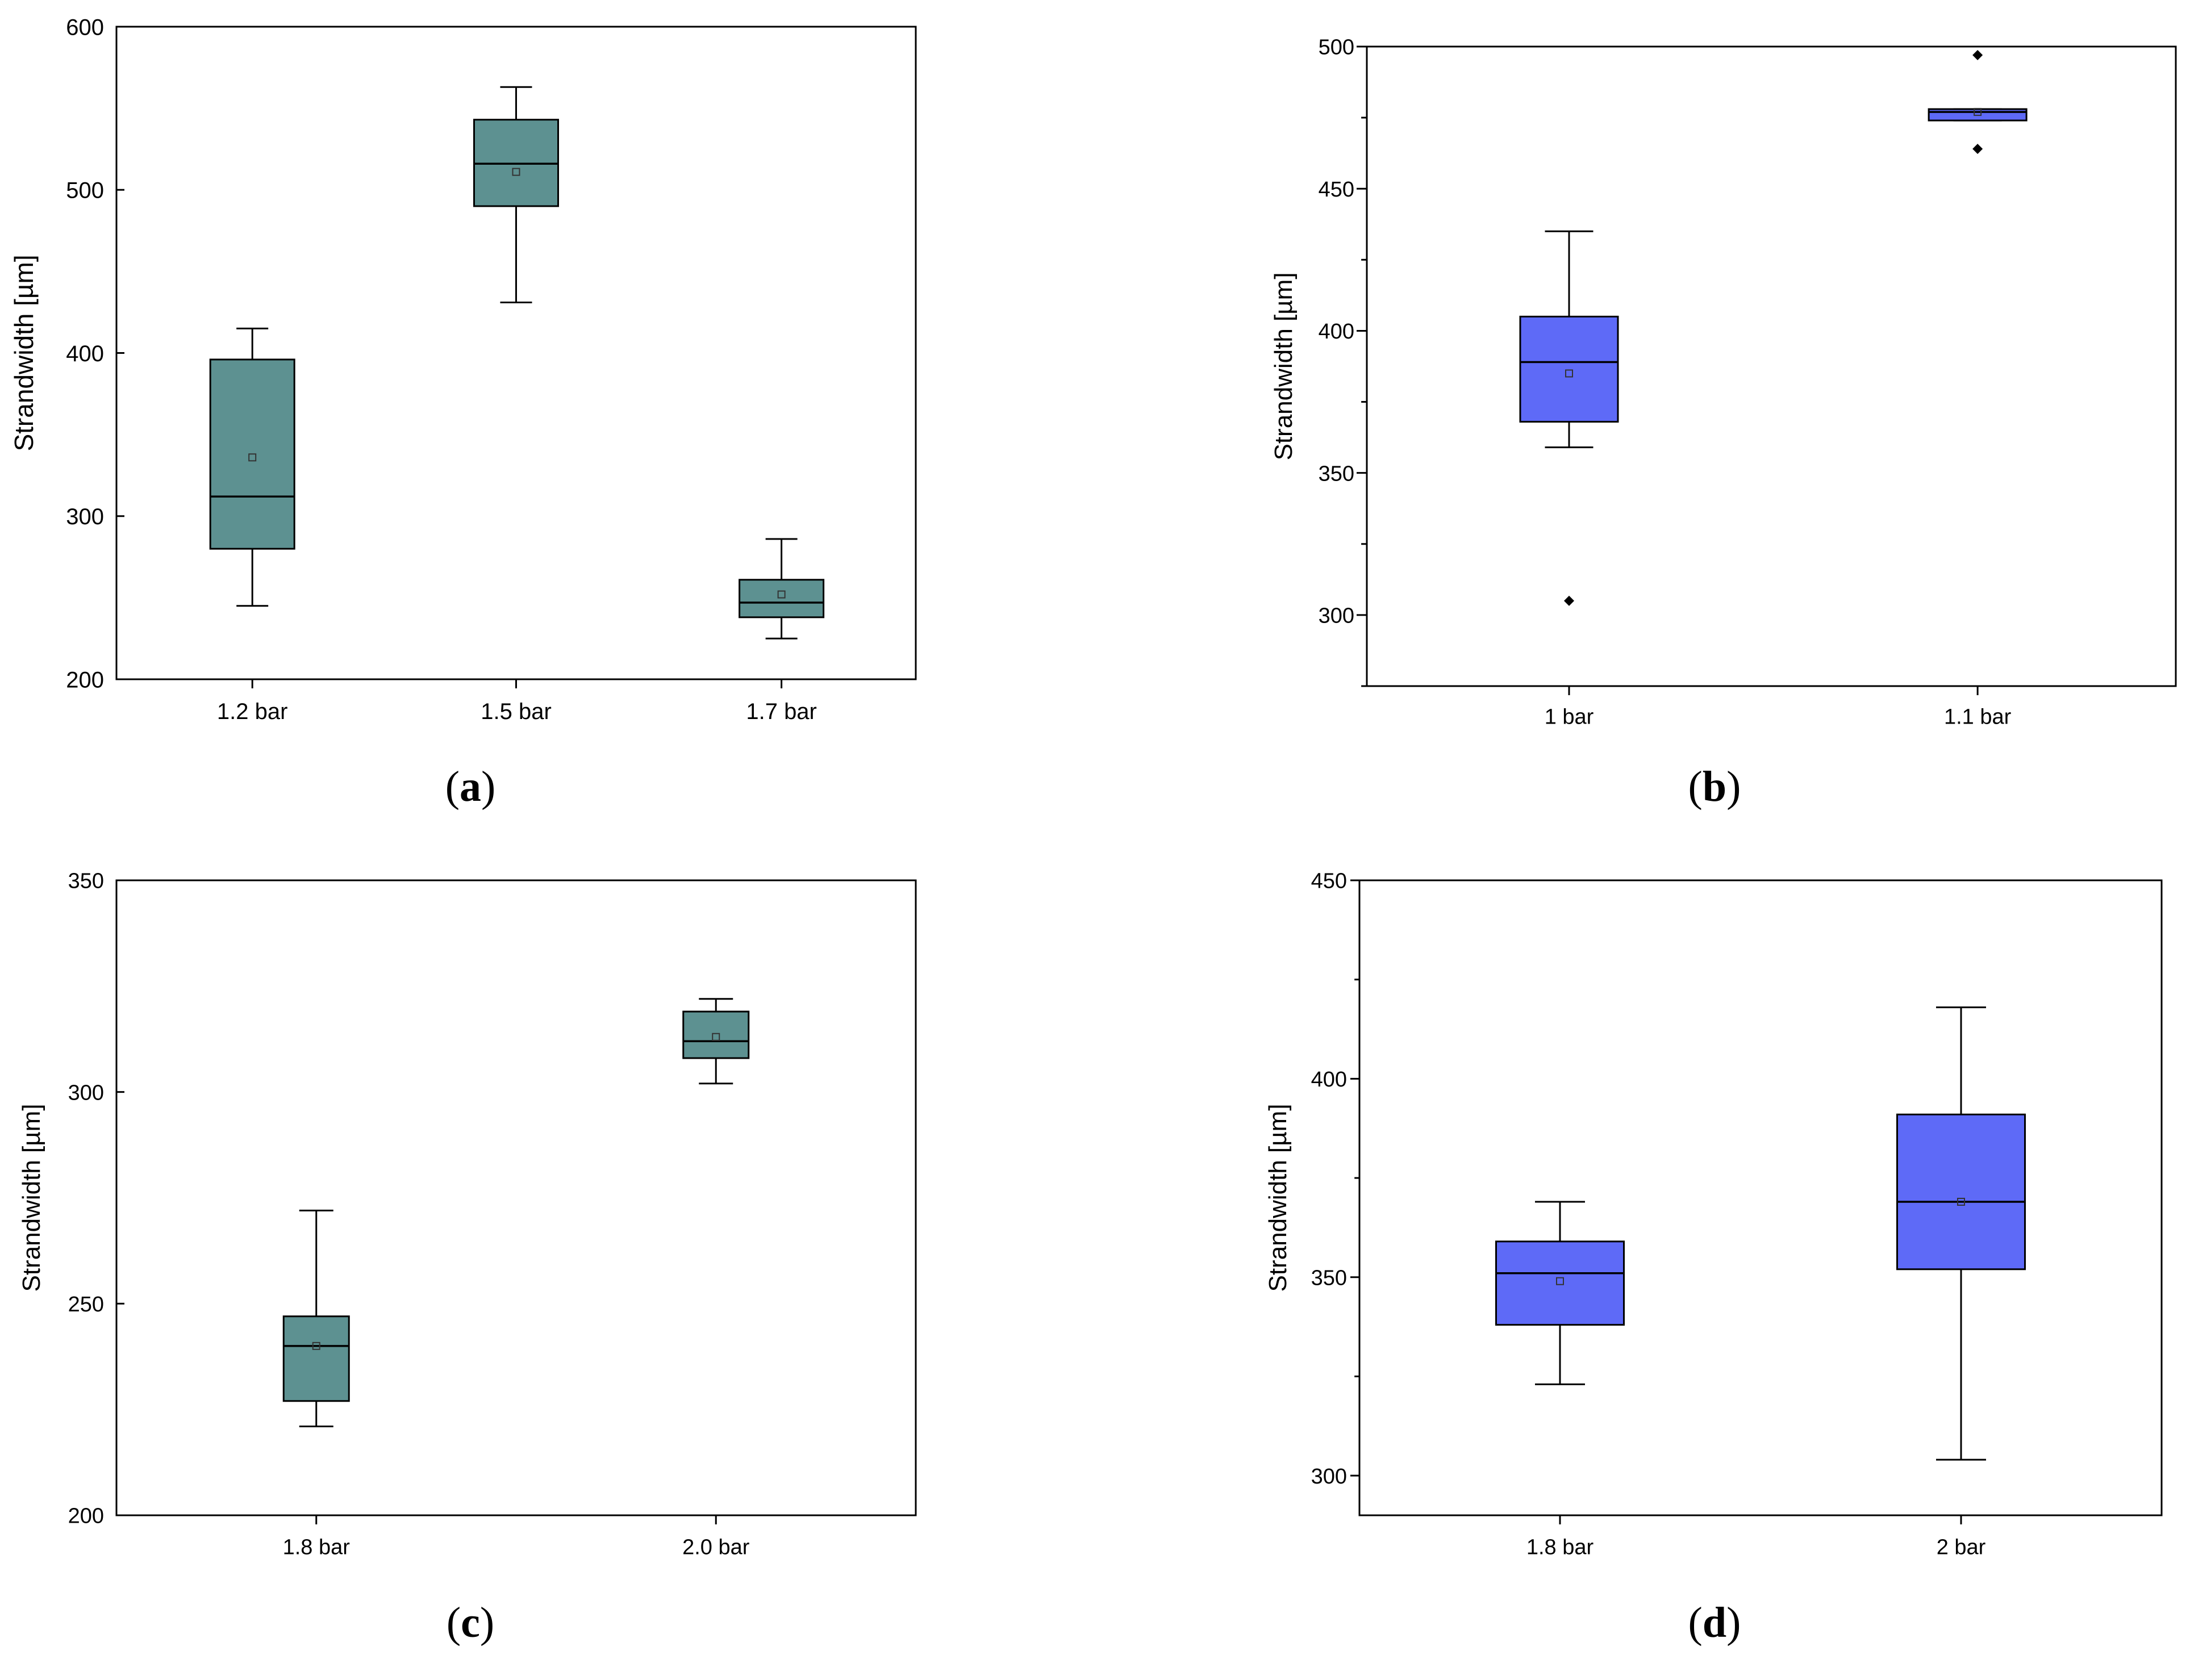 Image resolution: width=2190 pixels, height=1680 pixels. I want to click on box-1-bar, so click(1569, 418).